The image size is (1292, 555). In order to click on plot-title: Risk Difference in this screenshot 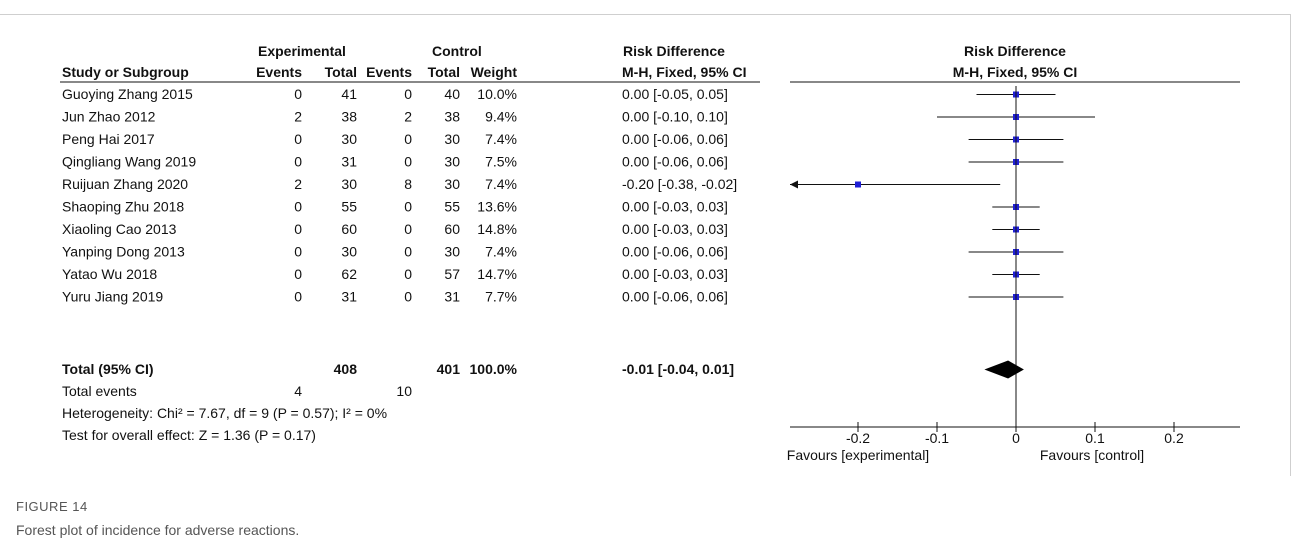, I will do `click(1015, 51)`.